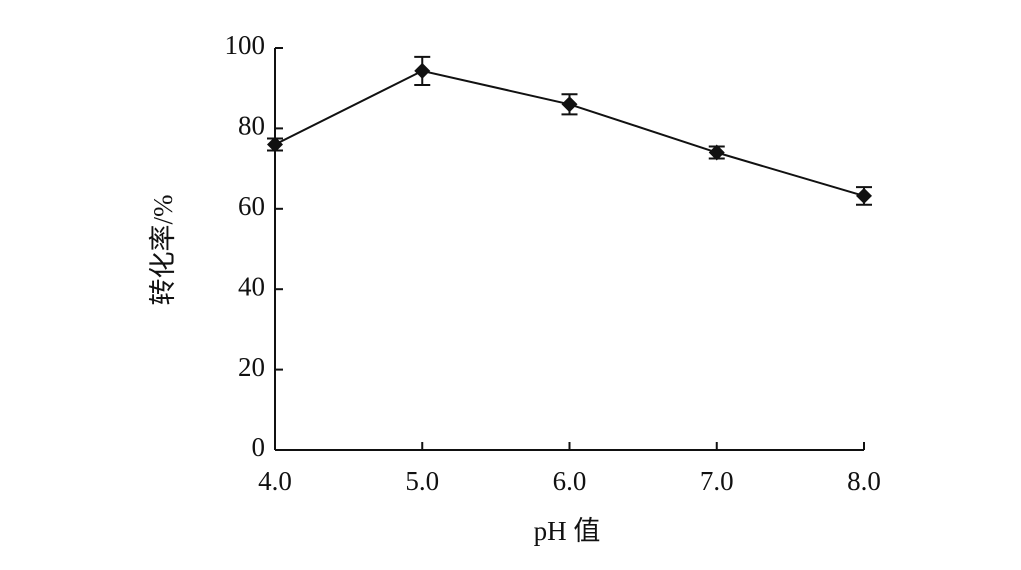 The height and width of the screenshot is (570, 1021). Describe the element at coordinates (251, 286) in the screenshot. I see `y-tick-label: 40` at that location.